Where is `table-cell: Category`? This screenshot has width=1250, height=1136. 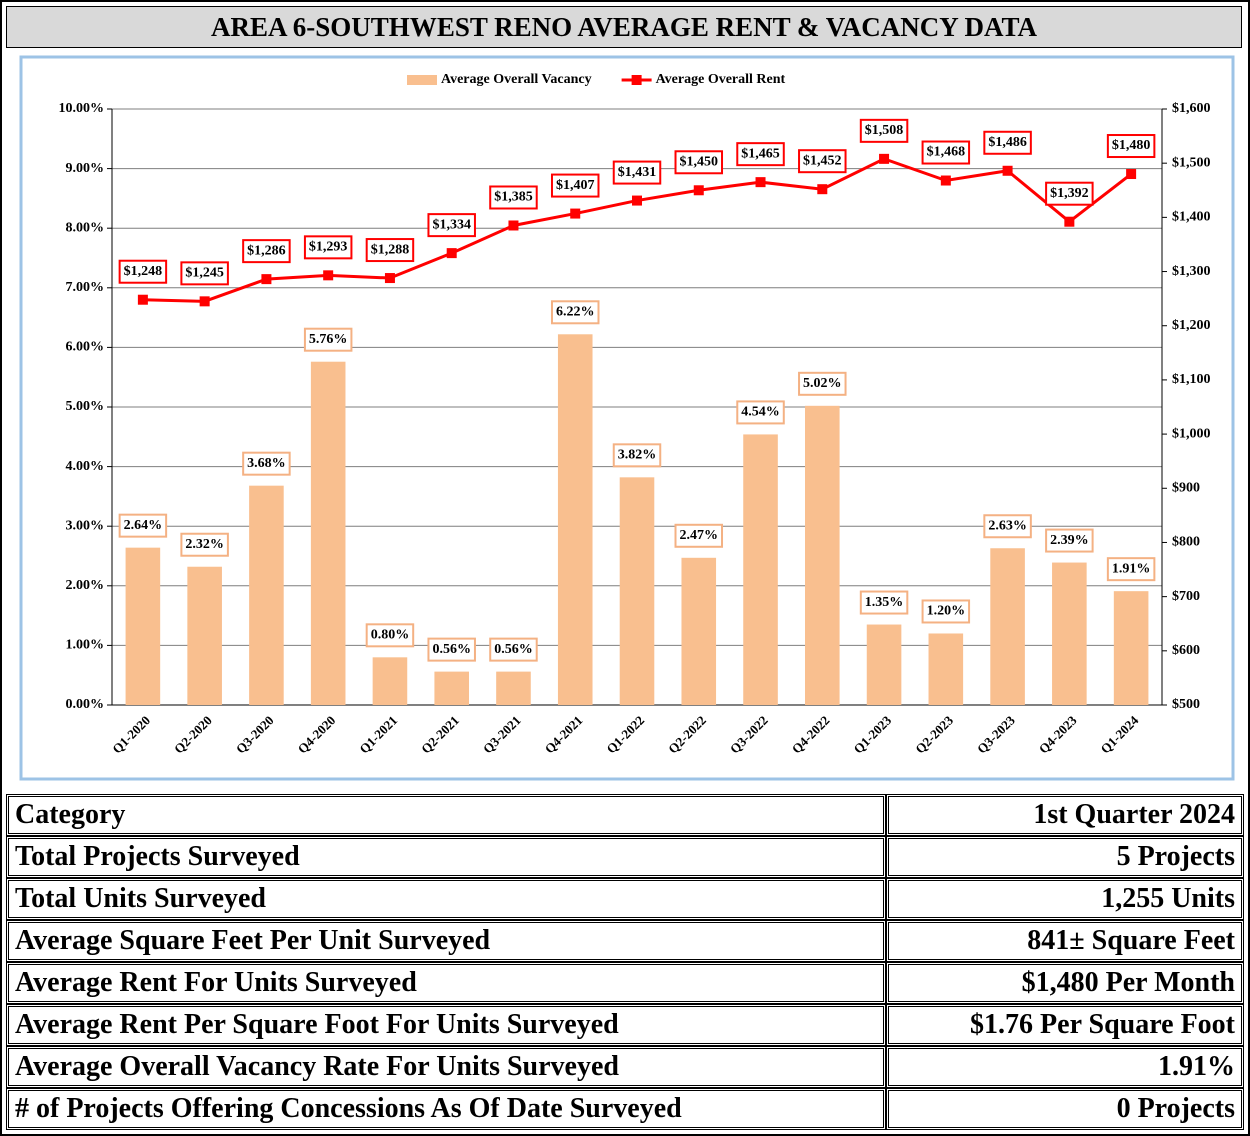
table-cell: Category is located at coordinates (446, 815).